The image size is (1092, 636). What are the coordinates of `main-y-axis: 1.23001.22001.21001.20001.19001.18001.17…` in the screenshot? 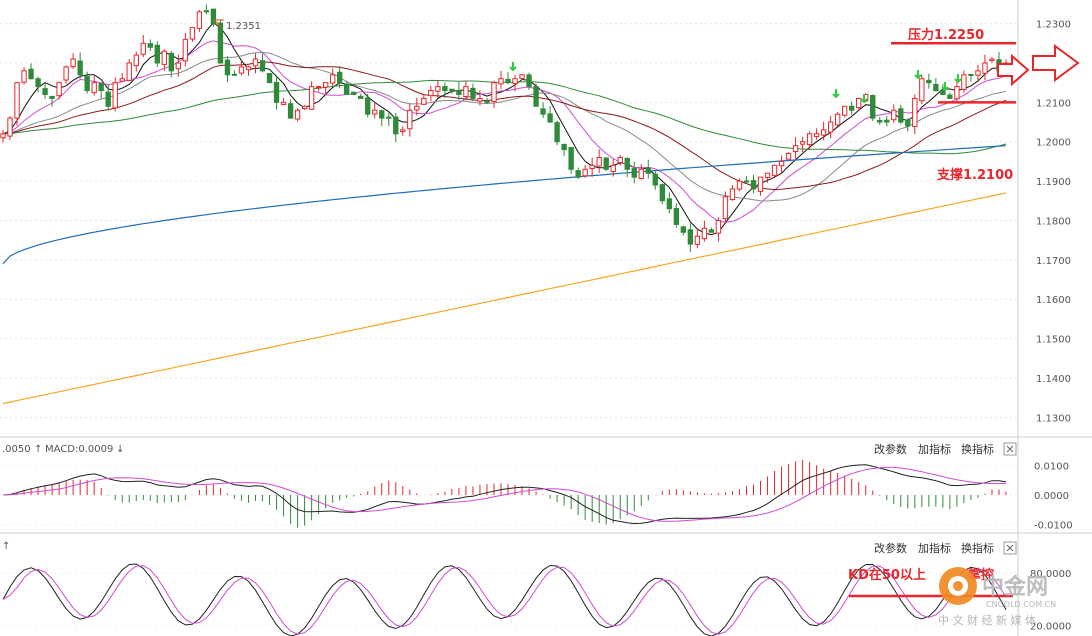 It's located at (1053, 222).